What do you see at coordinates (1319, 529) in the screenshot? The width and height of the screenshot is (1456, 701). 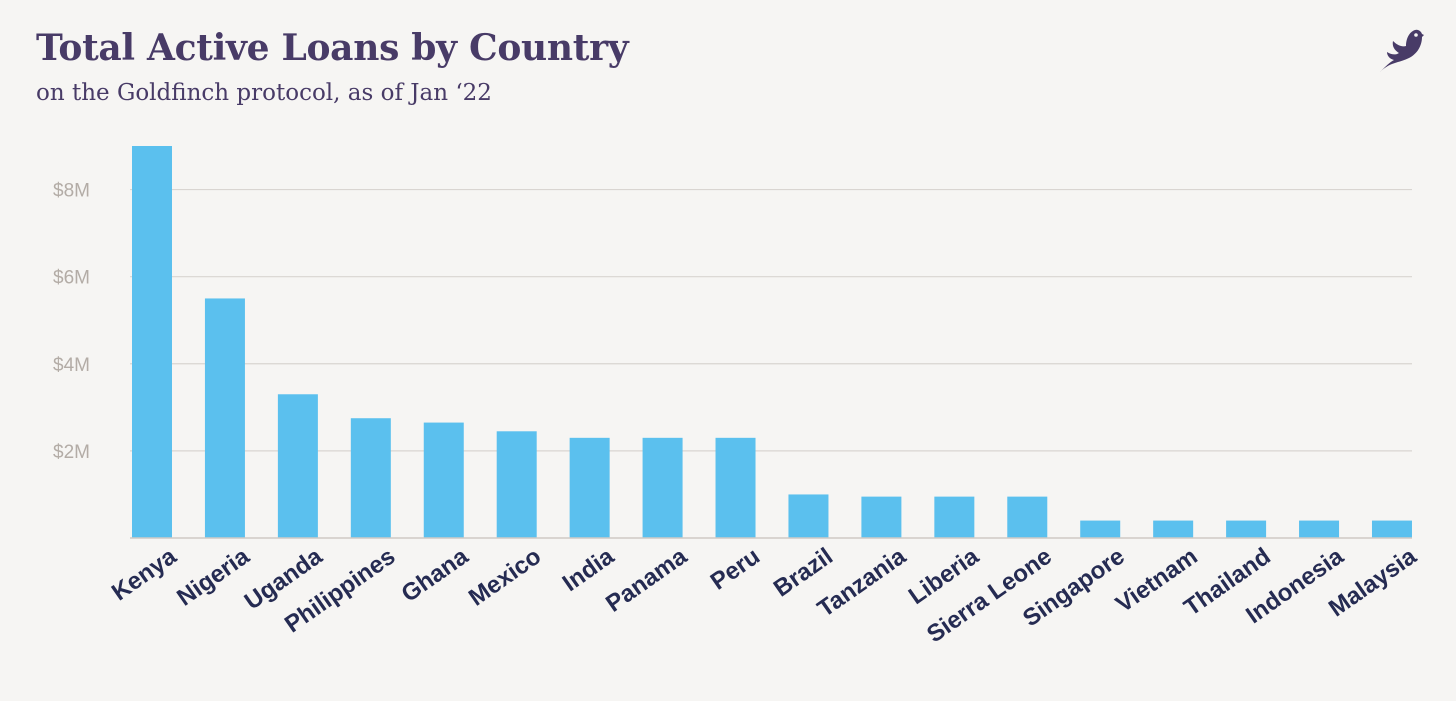 I see `bar-indonesia` at bounding box center [1319, 529].